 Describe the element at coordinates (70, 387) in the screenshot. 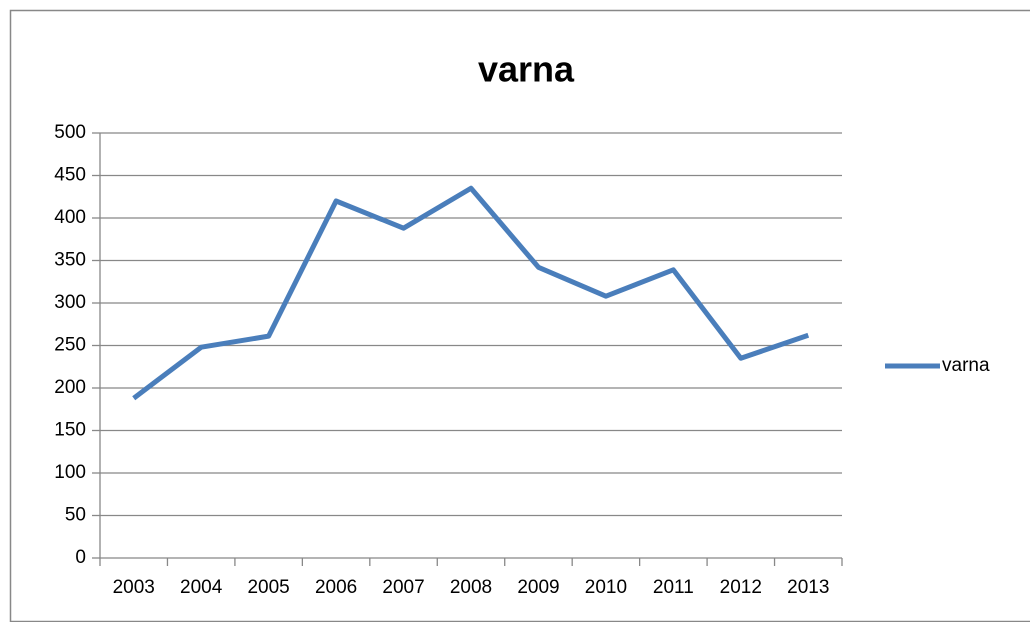

I see `y-tick-label: 200` at that location.